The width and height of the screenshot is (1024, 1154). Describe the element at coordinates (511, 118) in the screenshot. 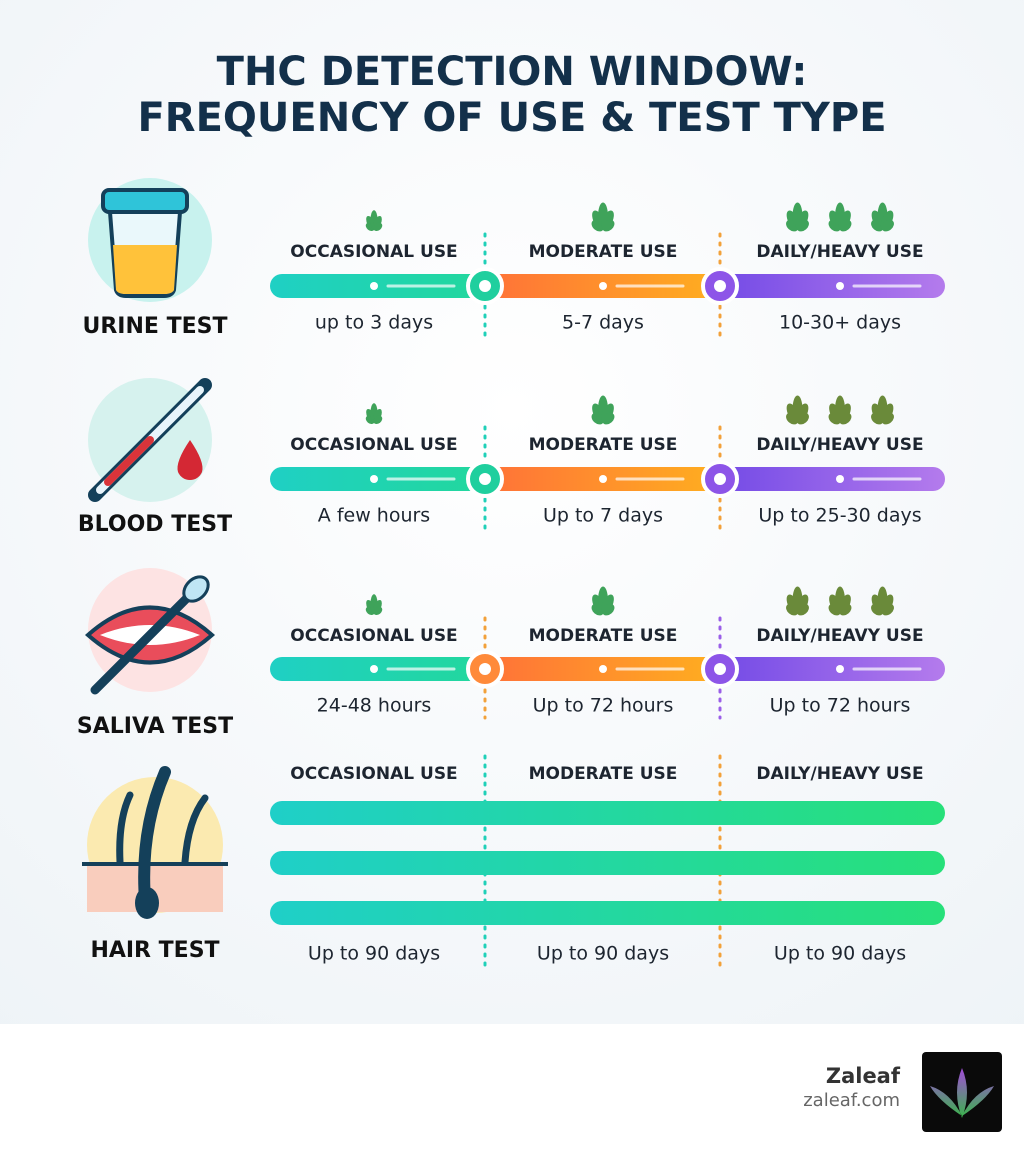

I see `title-line: FREQUENCY OF USE & TEST TYPE` at that location.